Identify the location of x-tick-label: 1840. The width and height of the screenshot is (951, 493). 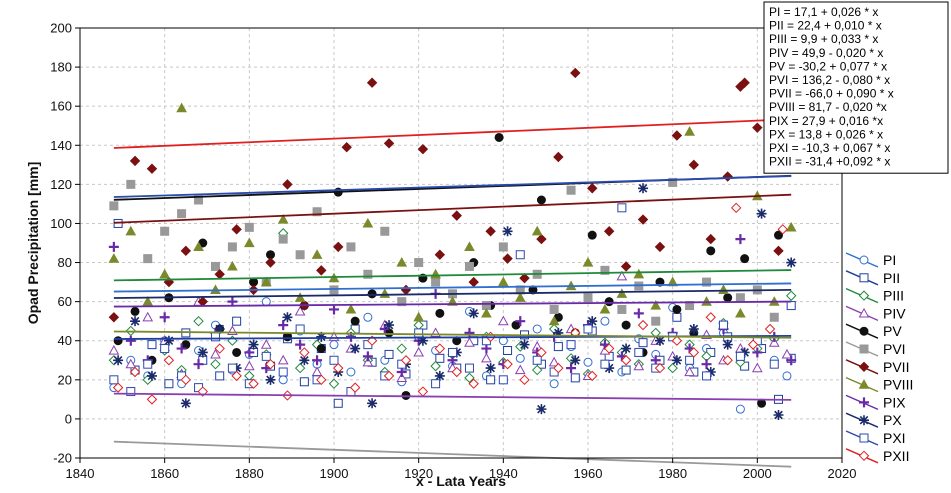
(80, 473).